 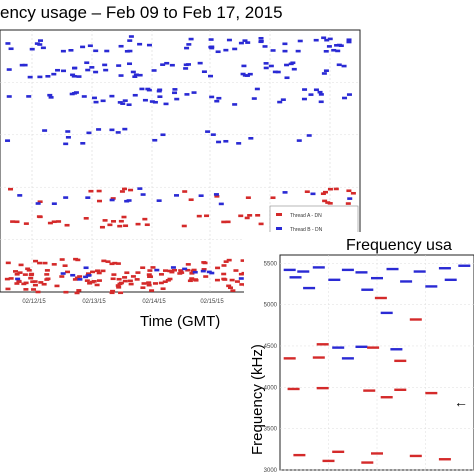 I want to click on inset-y-tick-label: 5000, so click(x=271, y=306).